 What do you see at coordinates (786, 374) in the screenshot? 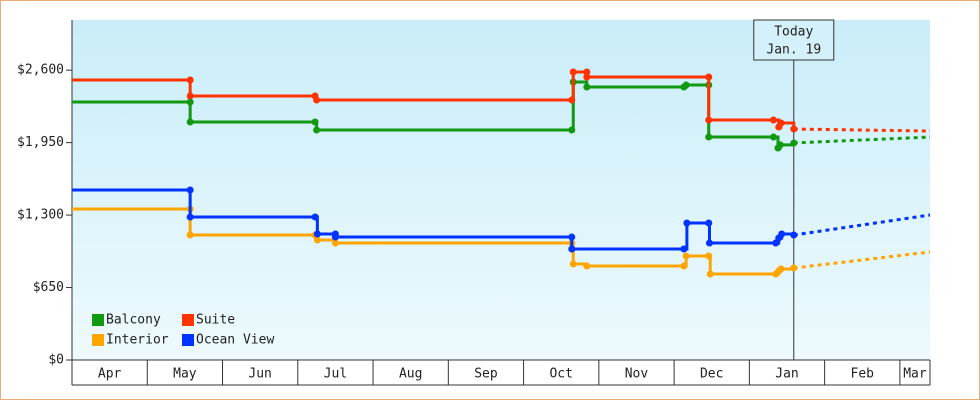
I see `x-tick-label: Jan` at bounding box center [786, 374].